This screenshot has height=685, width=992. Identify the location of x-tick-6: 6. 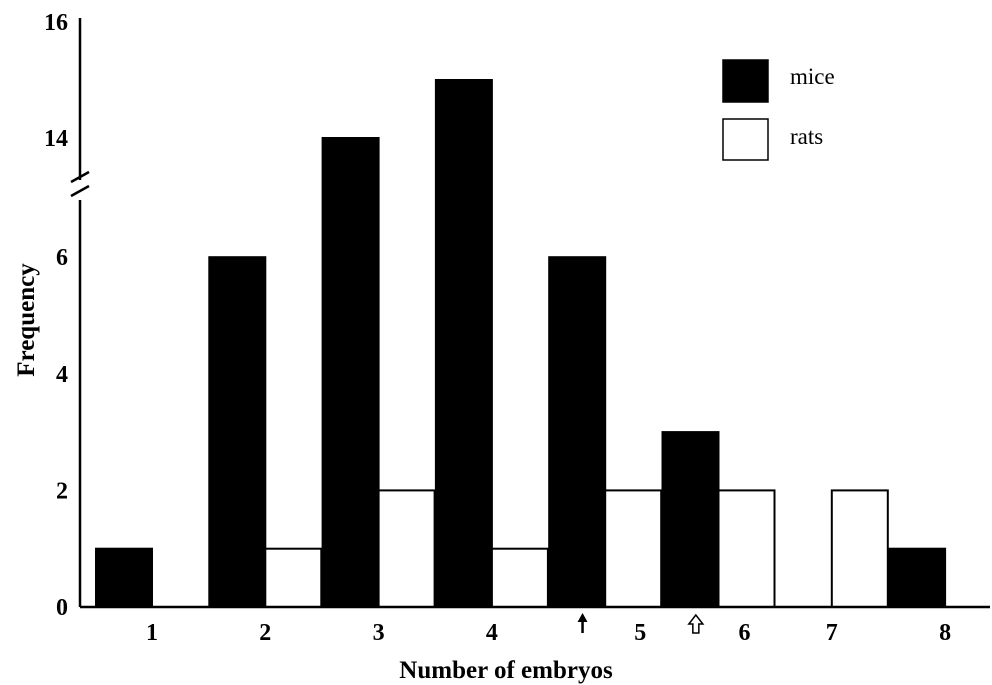
(745, 633).